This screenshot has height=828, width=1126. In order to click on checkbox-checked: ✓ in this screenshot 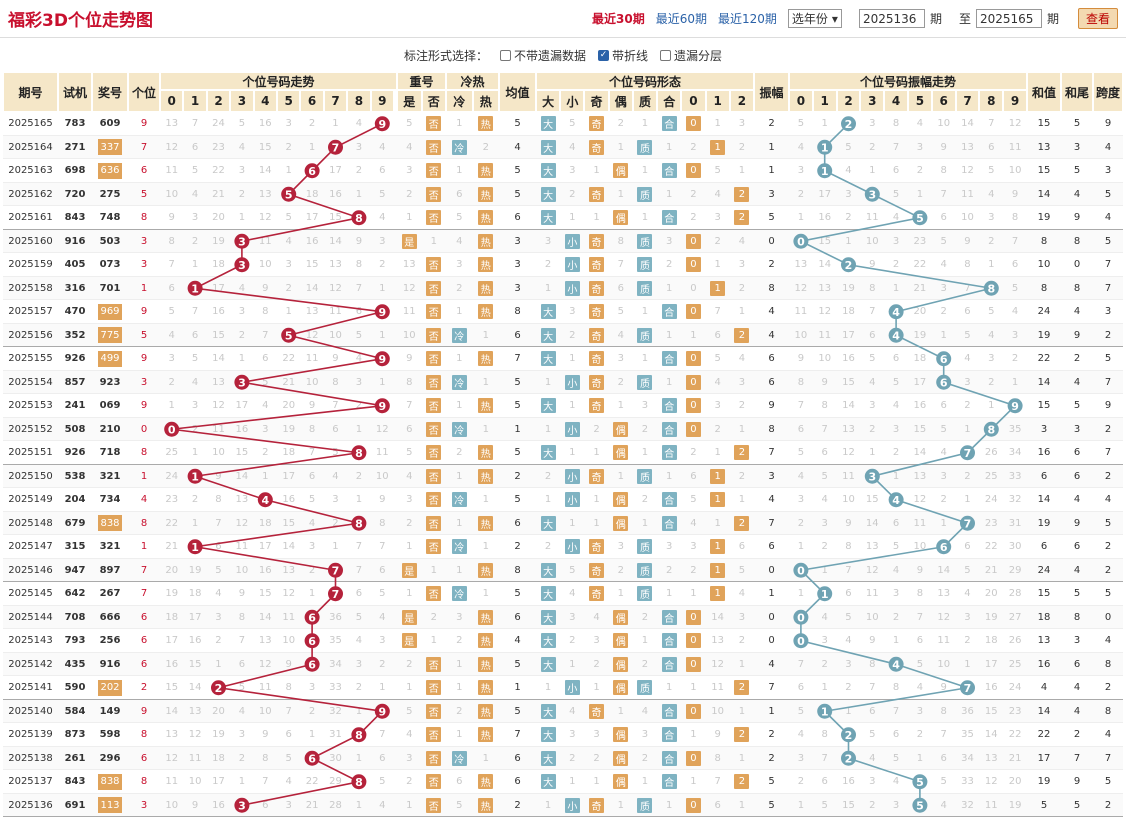, I will do `click(603, 55)`.